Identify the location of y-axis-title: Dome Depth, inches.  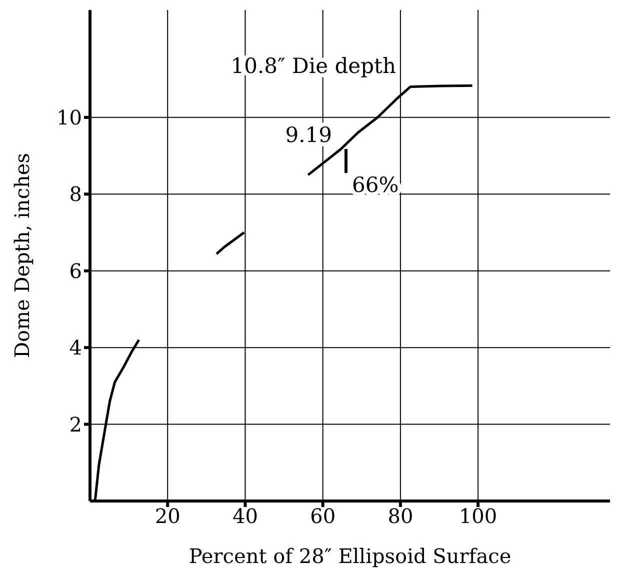
(22, 255).